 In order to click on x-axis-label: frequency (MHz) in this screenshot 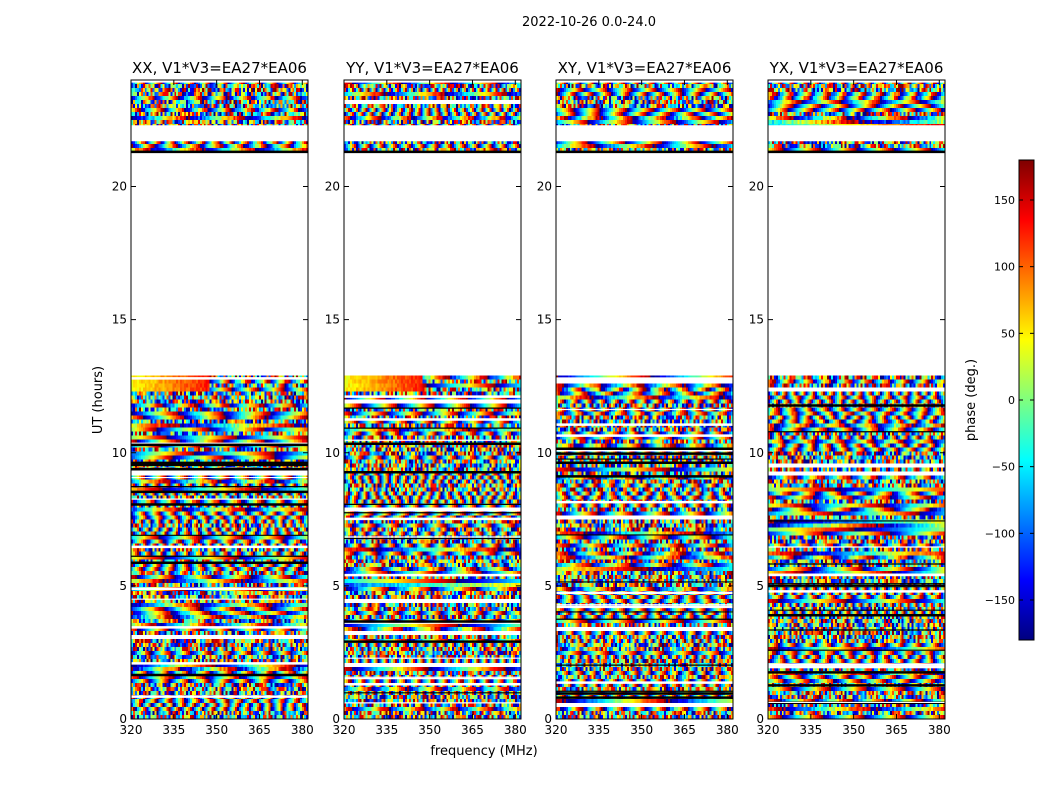, I will do `click(483, 751)`.